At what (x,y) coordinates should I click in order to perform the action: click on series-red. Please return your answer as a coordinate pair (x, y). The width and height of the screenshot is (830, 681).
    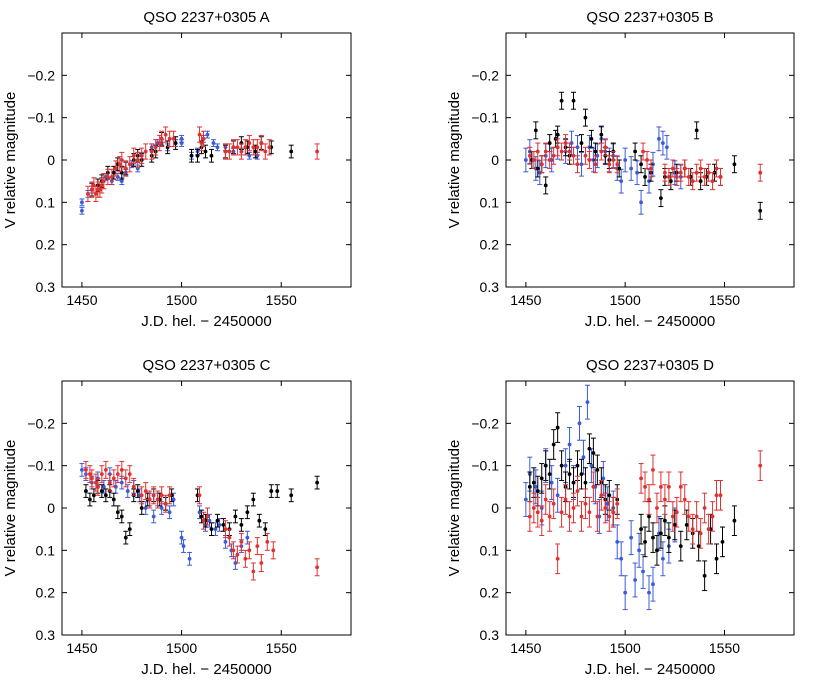
    Looking at the image, I should click on (645, 162).